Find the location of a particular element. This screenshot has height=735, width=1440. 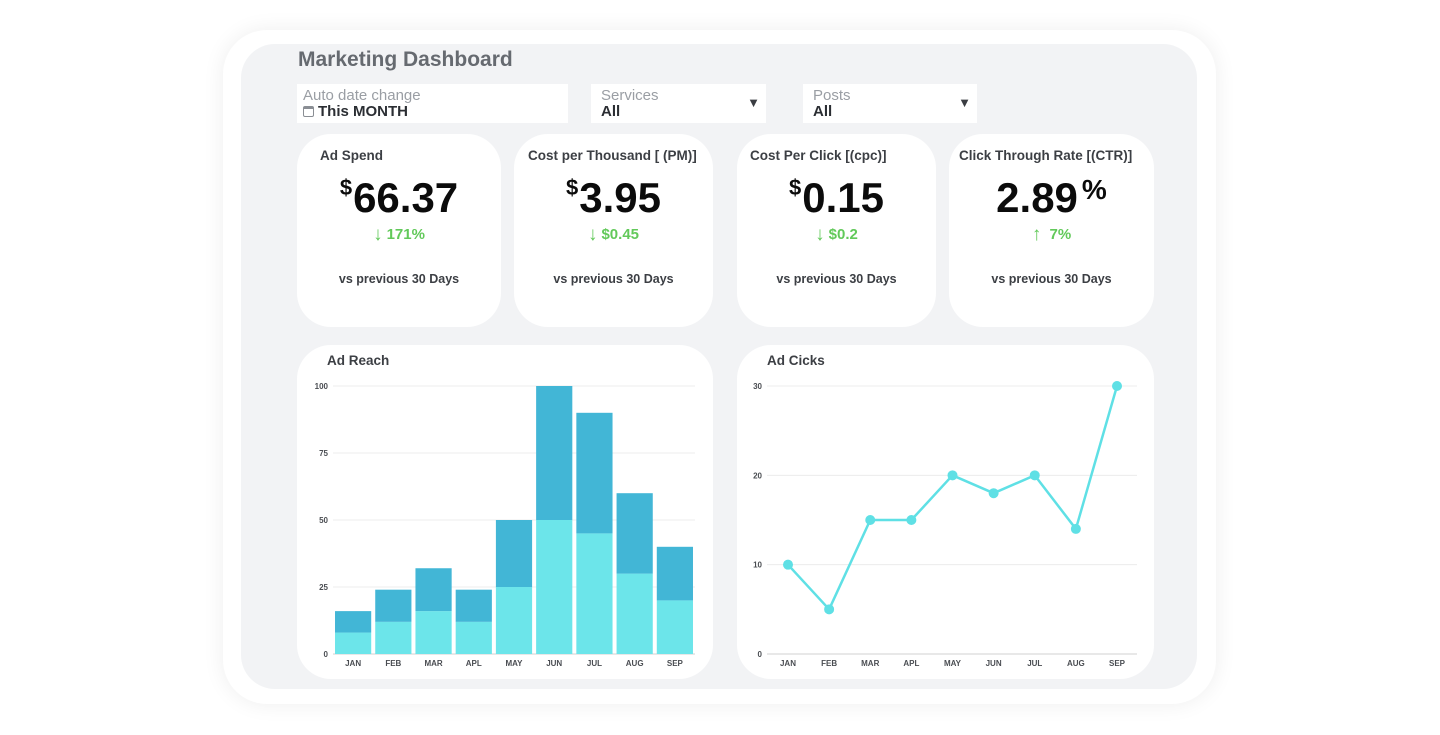

date-filter-label: Auto date change is located at coordinates (362, 95).